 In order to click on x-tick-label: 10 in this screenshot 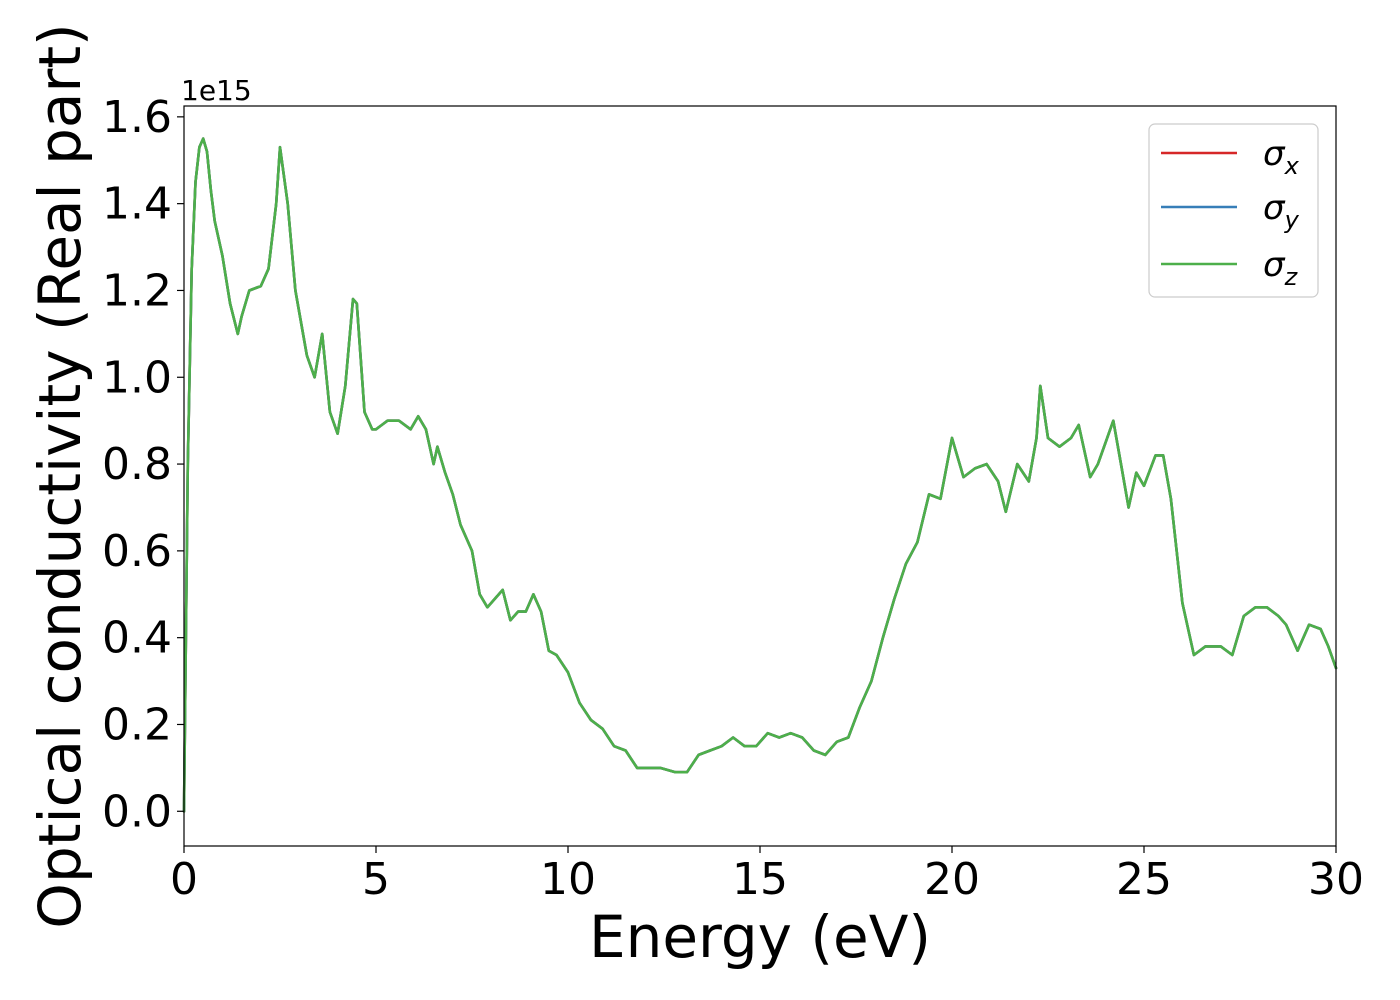, I will do `click(568, 879)`.